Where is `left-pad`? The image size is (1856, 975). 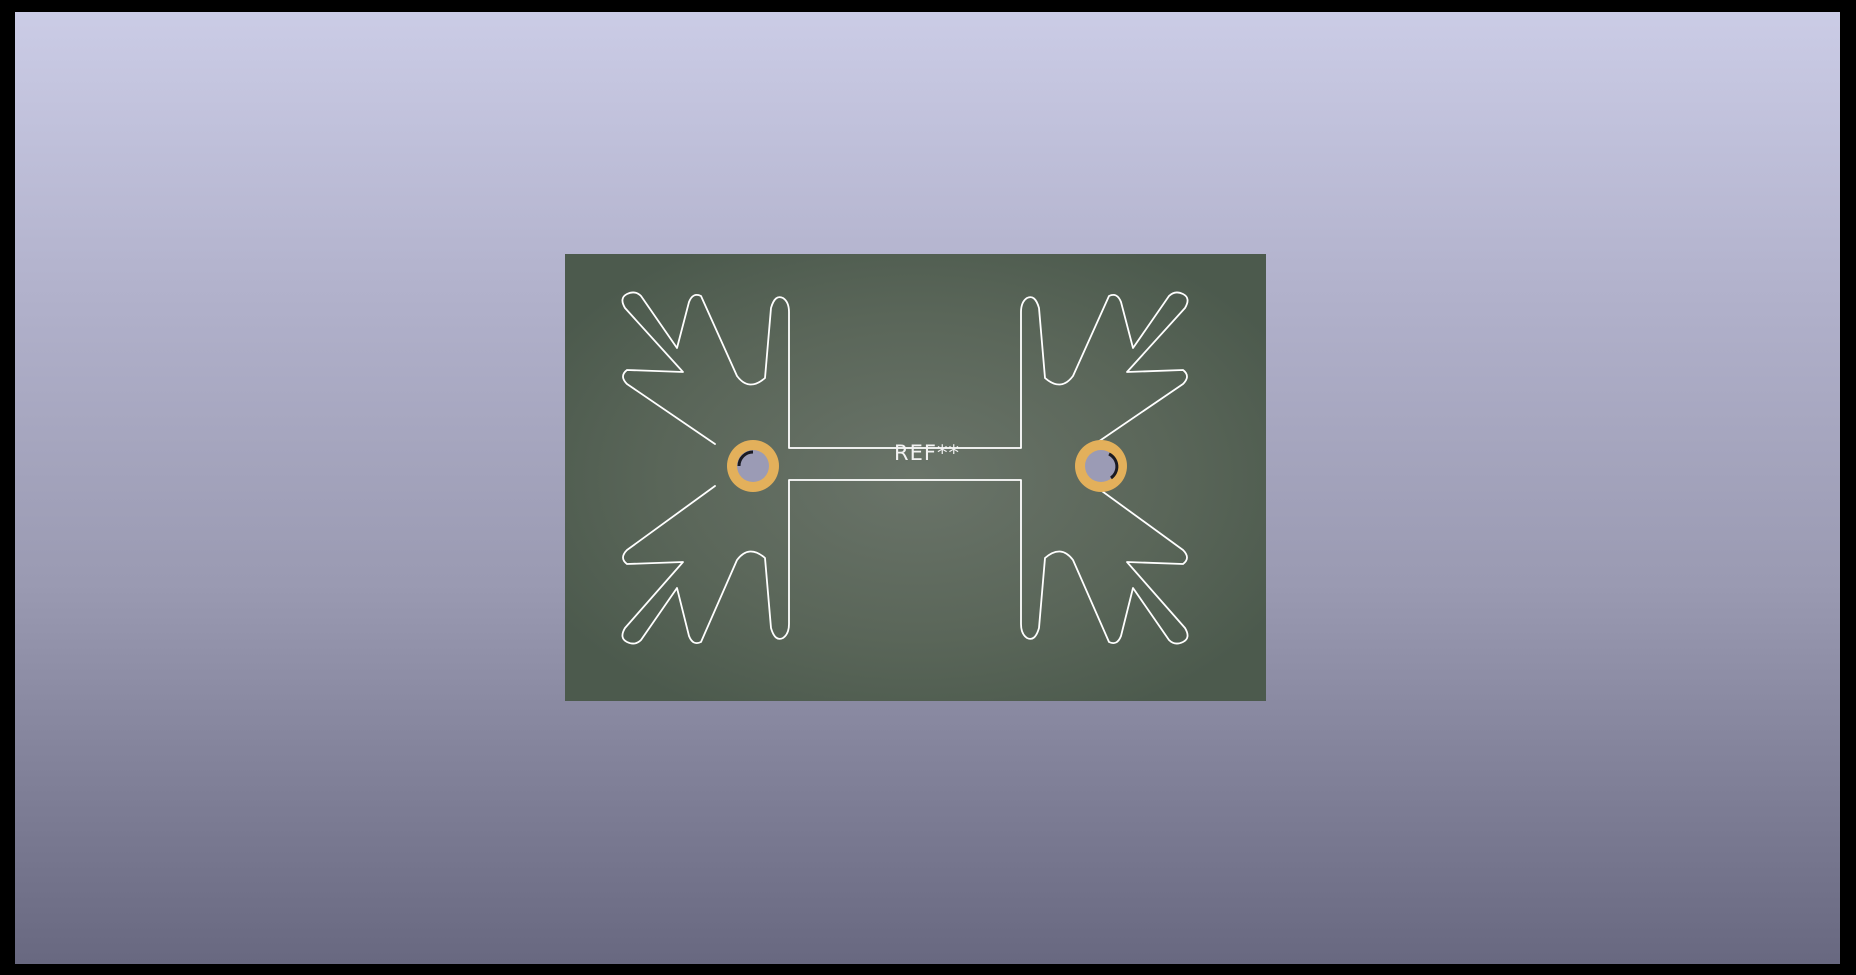
left-pad is located at coordinates (753, 466).